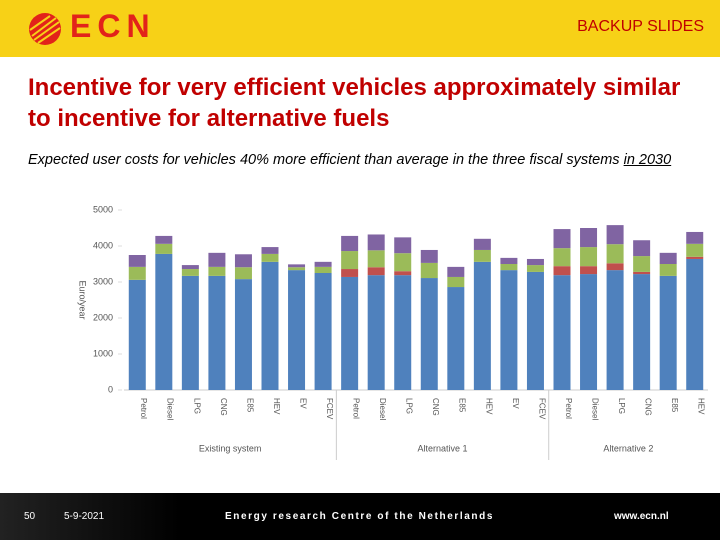 Image resolution: width=720 pixels, height=540 pixels. Describe the element at coordinates (83, 299) in the screenshot. I see `y-axis-label: Euro/year` at that location.